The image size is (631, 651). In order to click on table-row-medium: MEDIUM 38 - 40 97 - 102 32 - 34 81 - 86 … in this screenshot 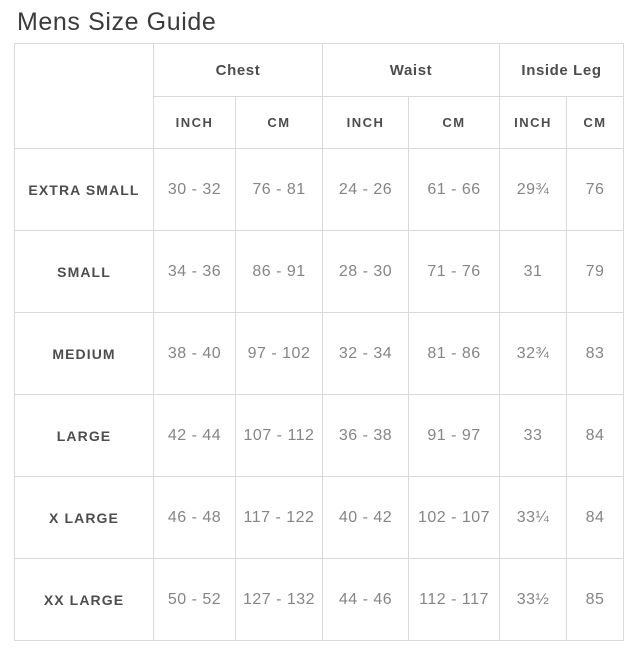, I will do `click(319, 353)`.